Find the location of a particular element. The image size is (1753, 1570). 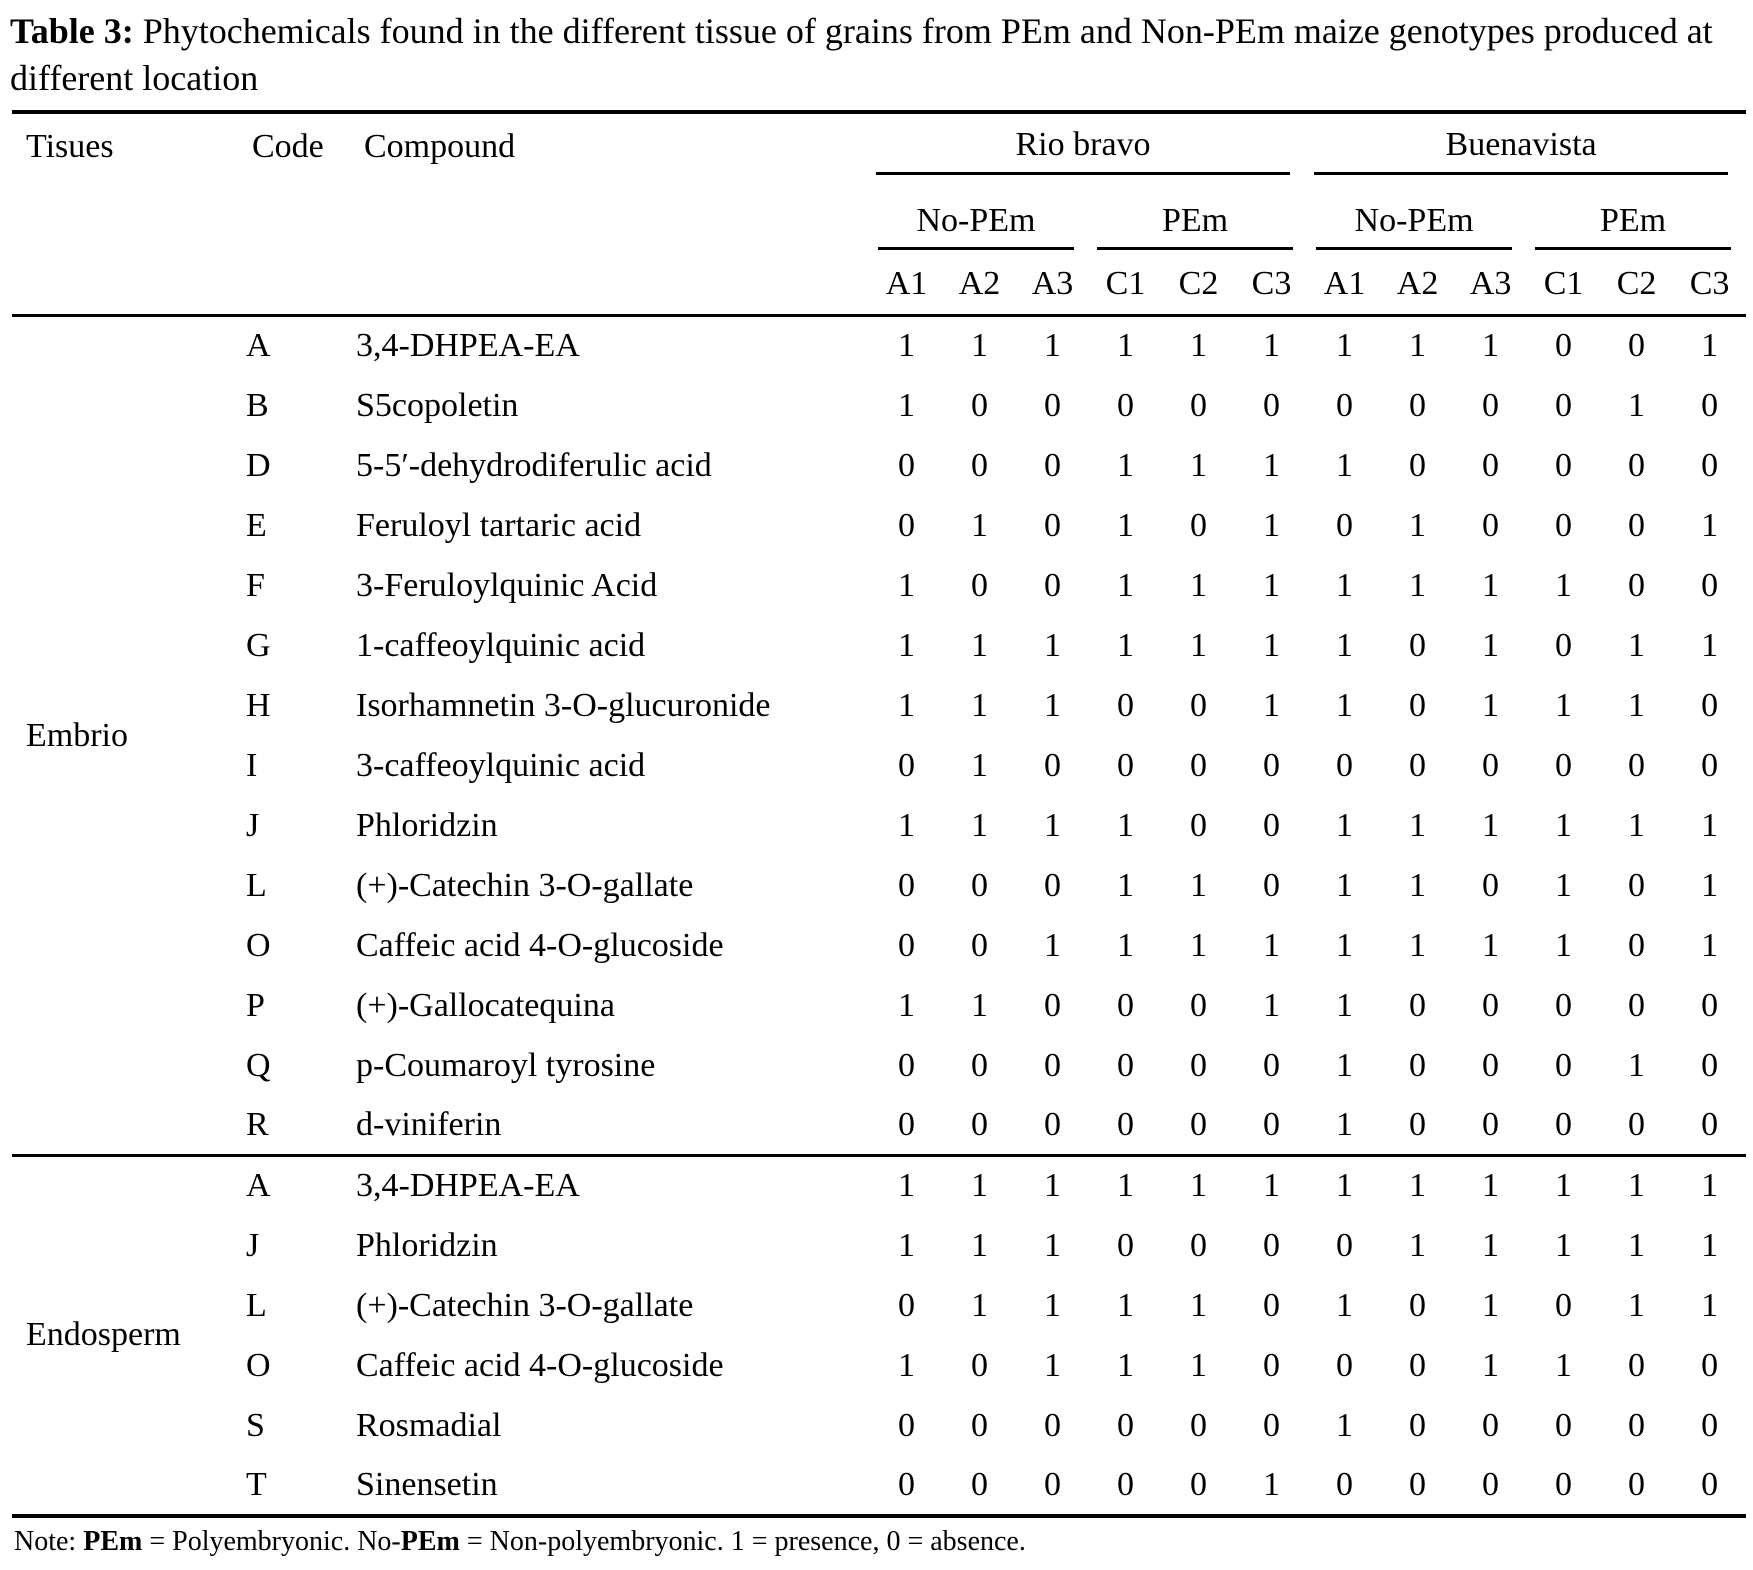

compound-cell: 3-Feruloylquinic Acid is located at coordinates (507, 585).